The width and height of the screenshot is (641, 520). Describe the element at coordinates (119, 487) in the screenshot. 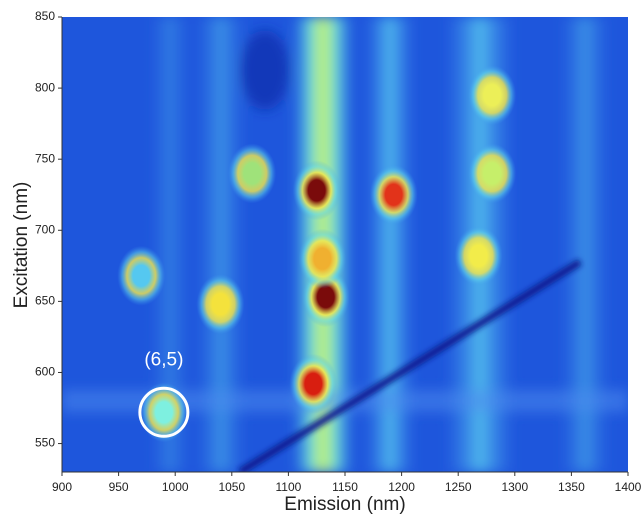

I see `x-tick-label: 950` at that location.